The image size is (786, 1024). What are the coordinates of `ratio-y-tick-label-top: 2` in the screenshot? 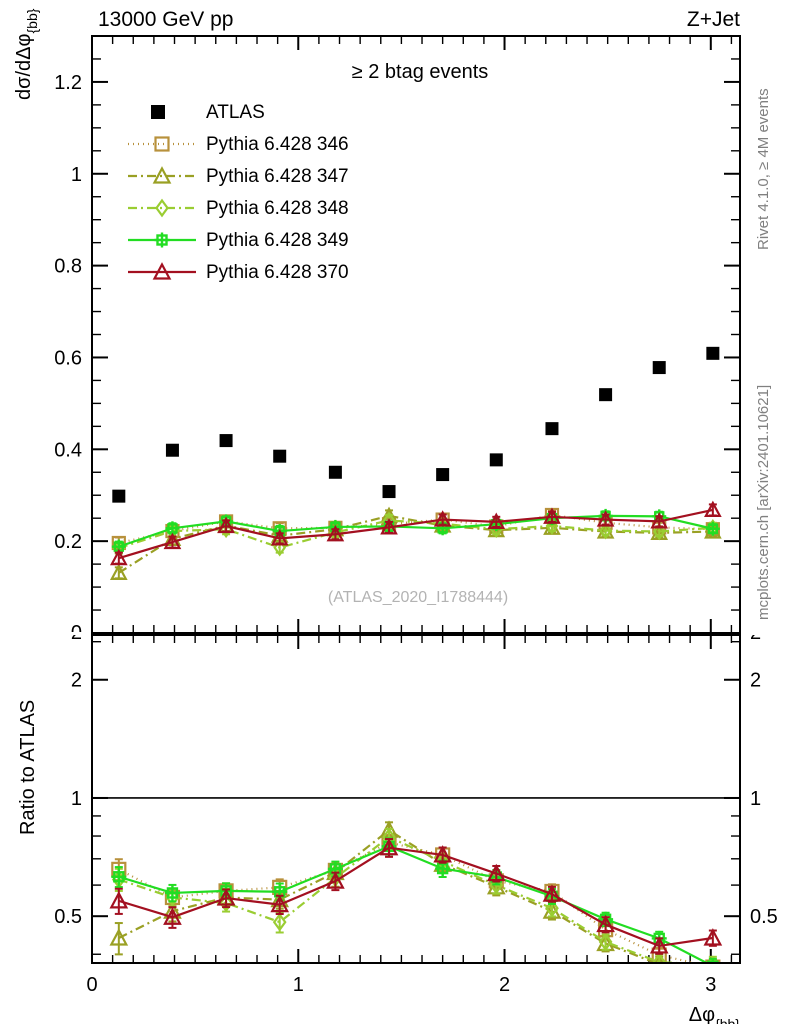 It's located at (76, 633).